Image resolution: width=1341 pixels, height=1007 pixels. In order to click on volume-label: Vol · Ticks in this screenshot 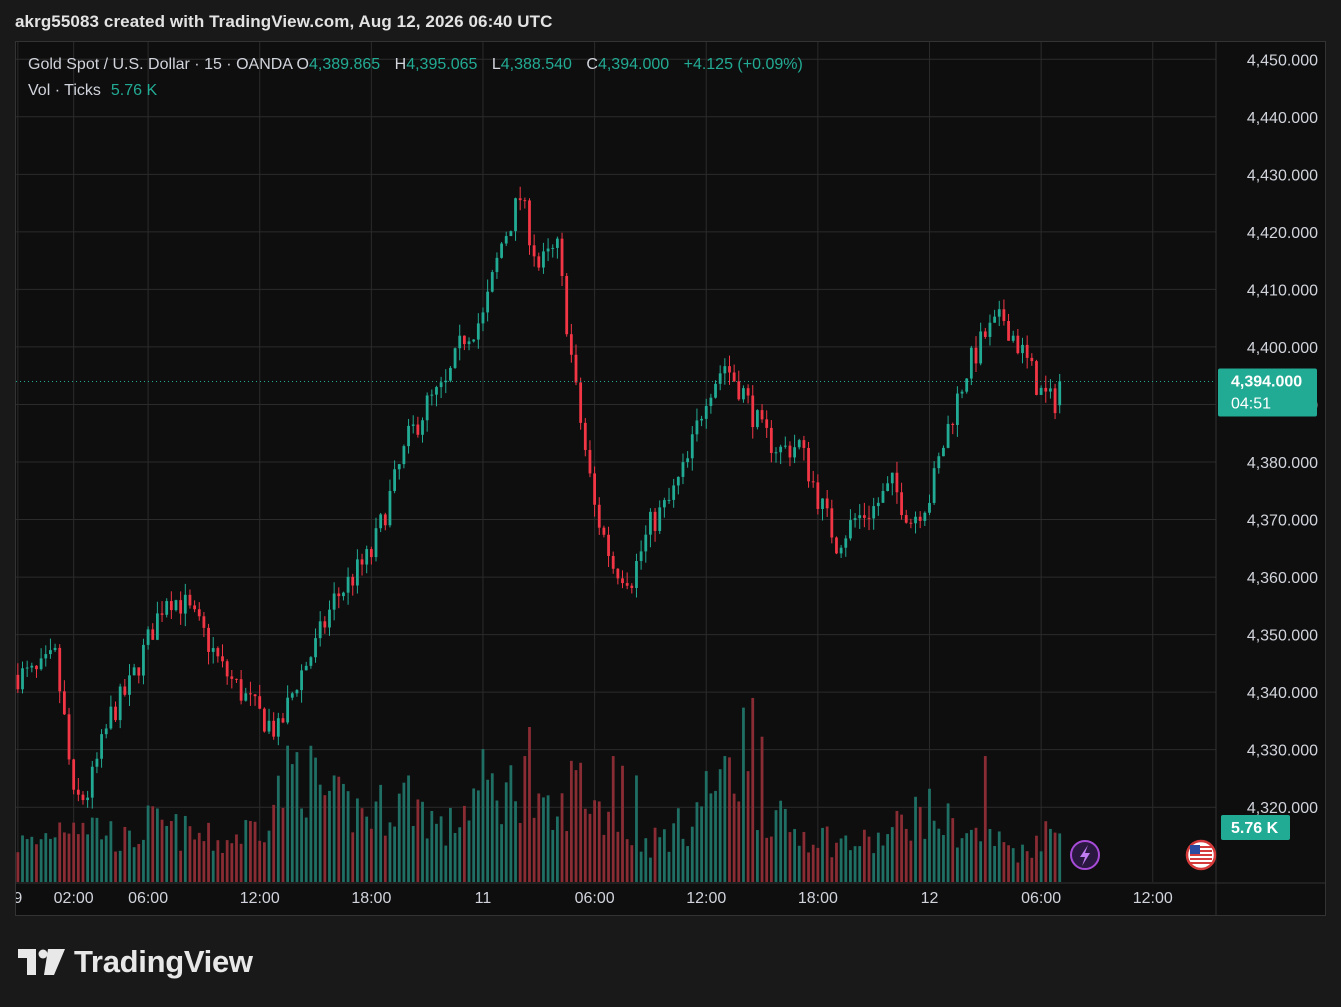, I will do `click(64, 90)`.